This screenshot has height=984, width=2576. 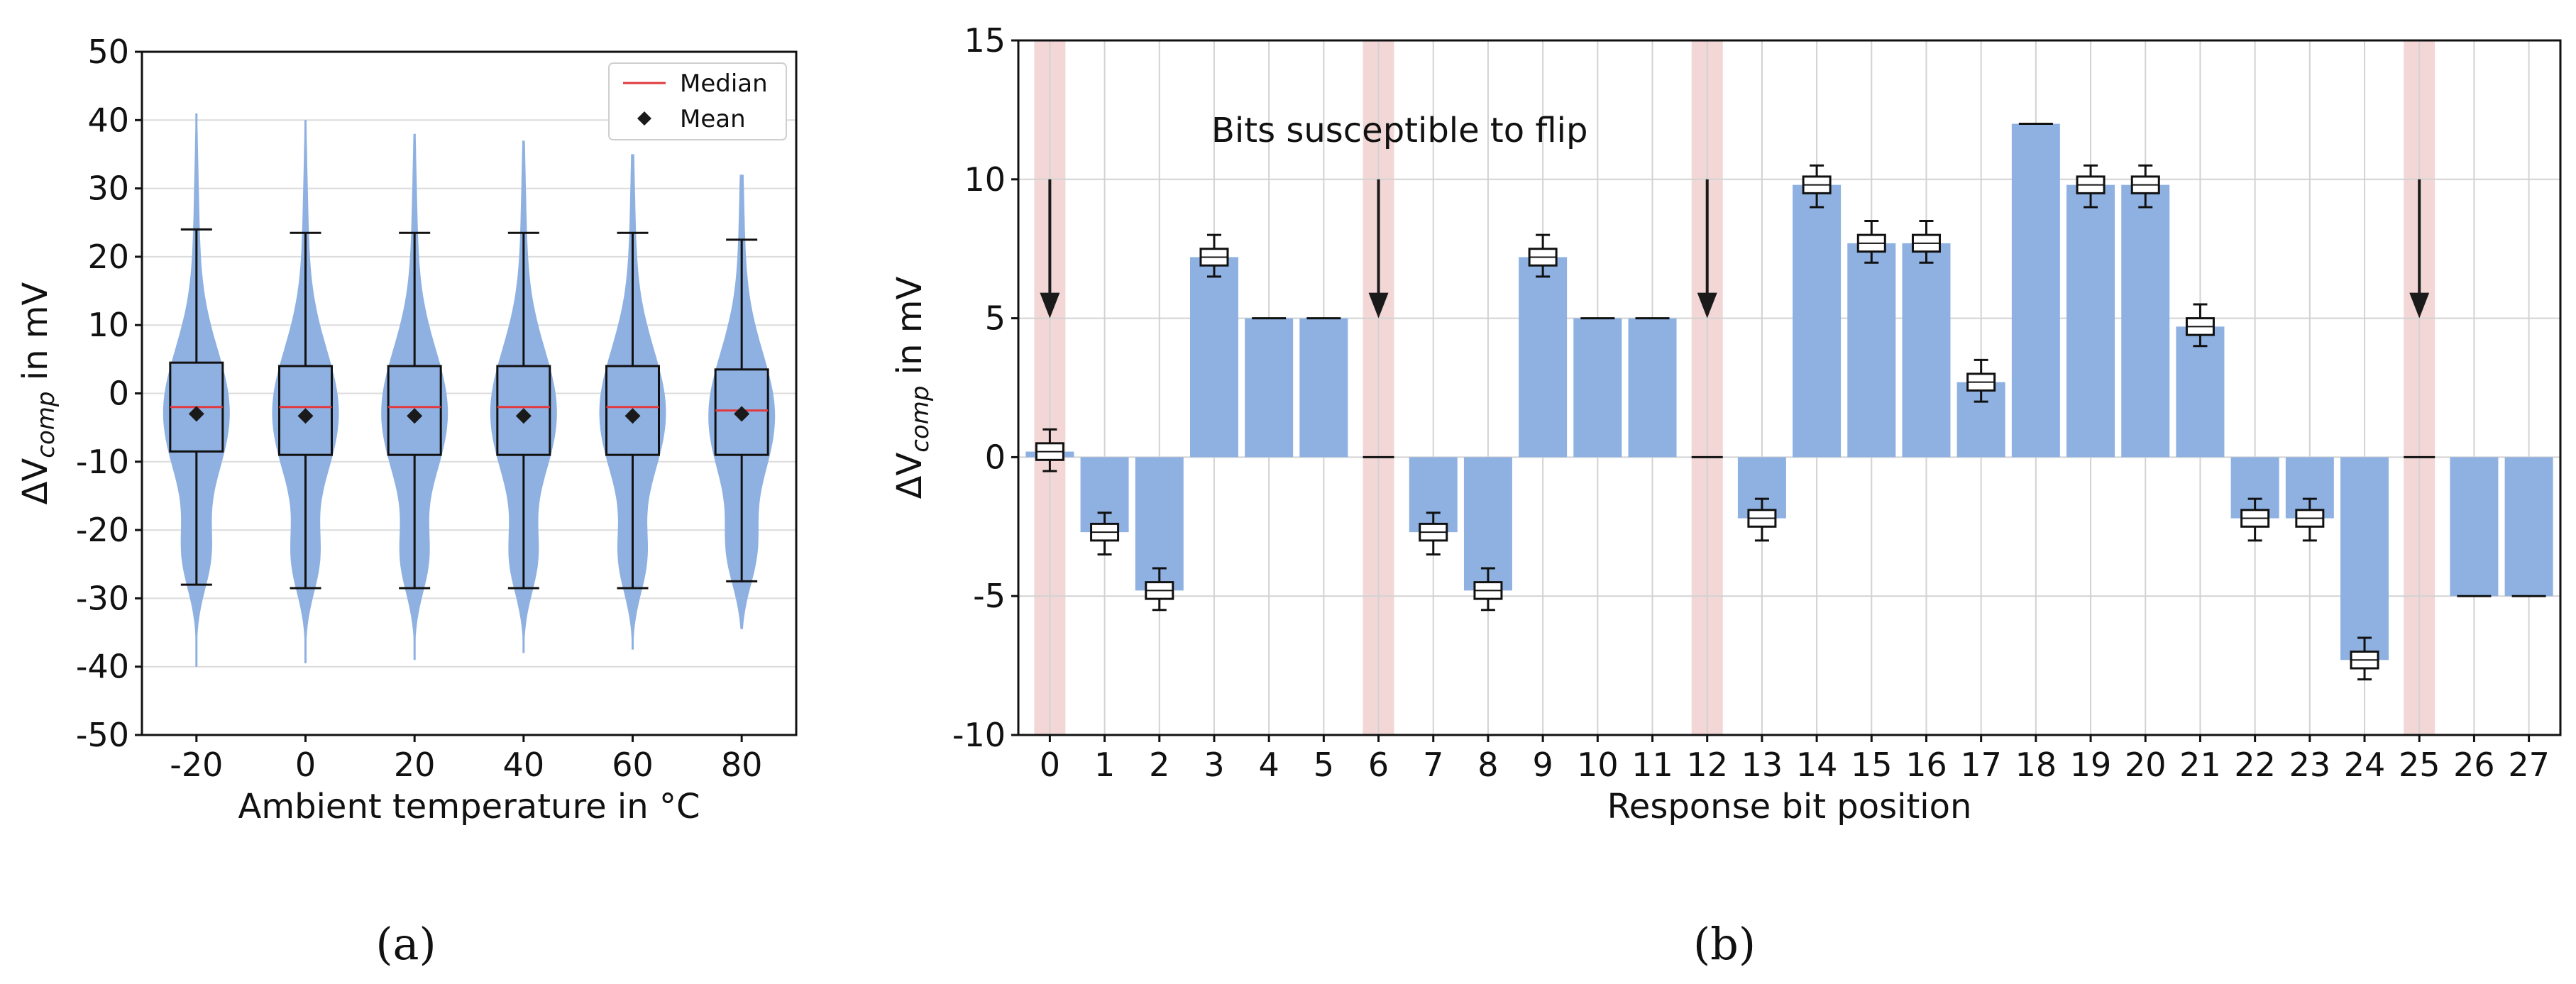 I want to click on x-tick-label-a: 0, so click(x=305, y=765).